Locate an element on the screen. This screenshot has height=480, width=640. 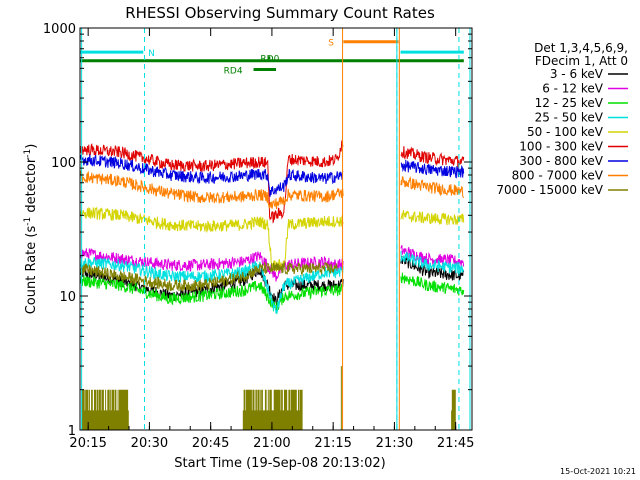
legend-label-1: 6 - 12 keV is located at coordinates (573, 89).